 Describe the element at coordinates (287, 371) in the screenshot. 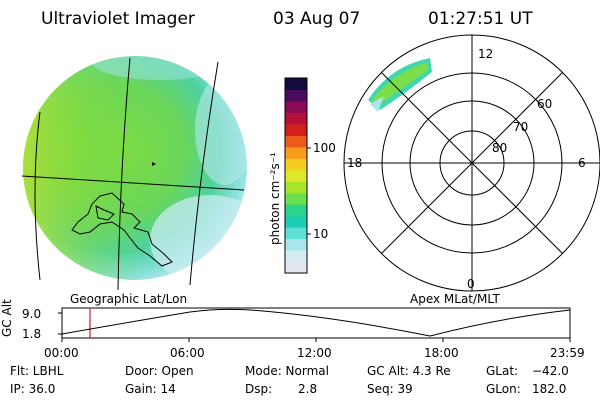

I see `mode-info: Mode: Normal` at that location.